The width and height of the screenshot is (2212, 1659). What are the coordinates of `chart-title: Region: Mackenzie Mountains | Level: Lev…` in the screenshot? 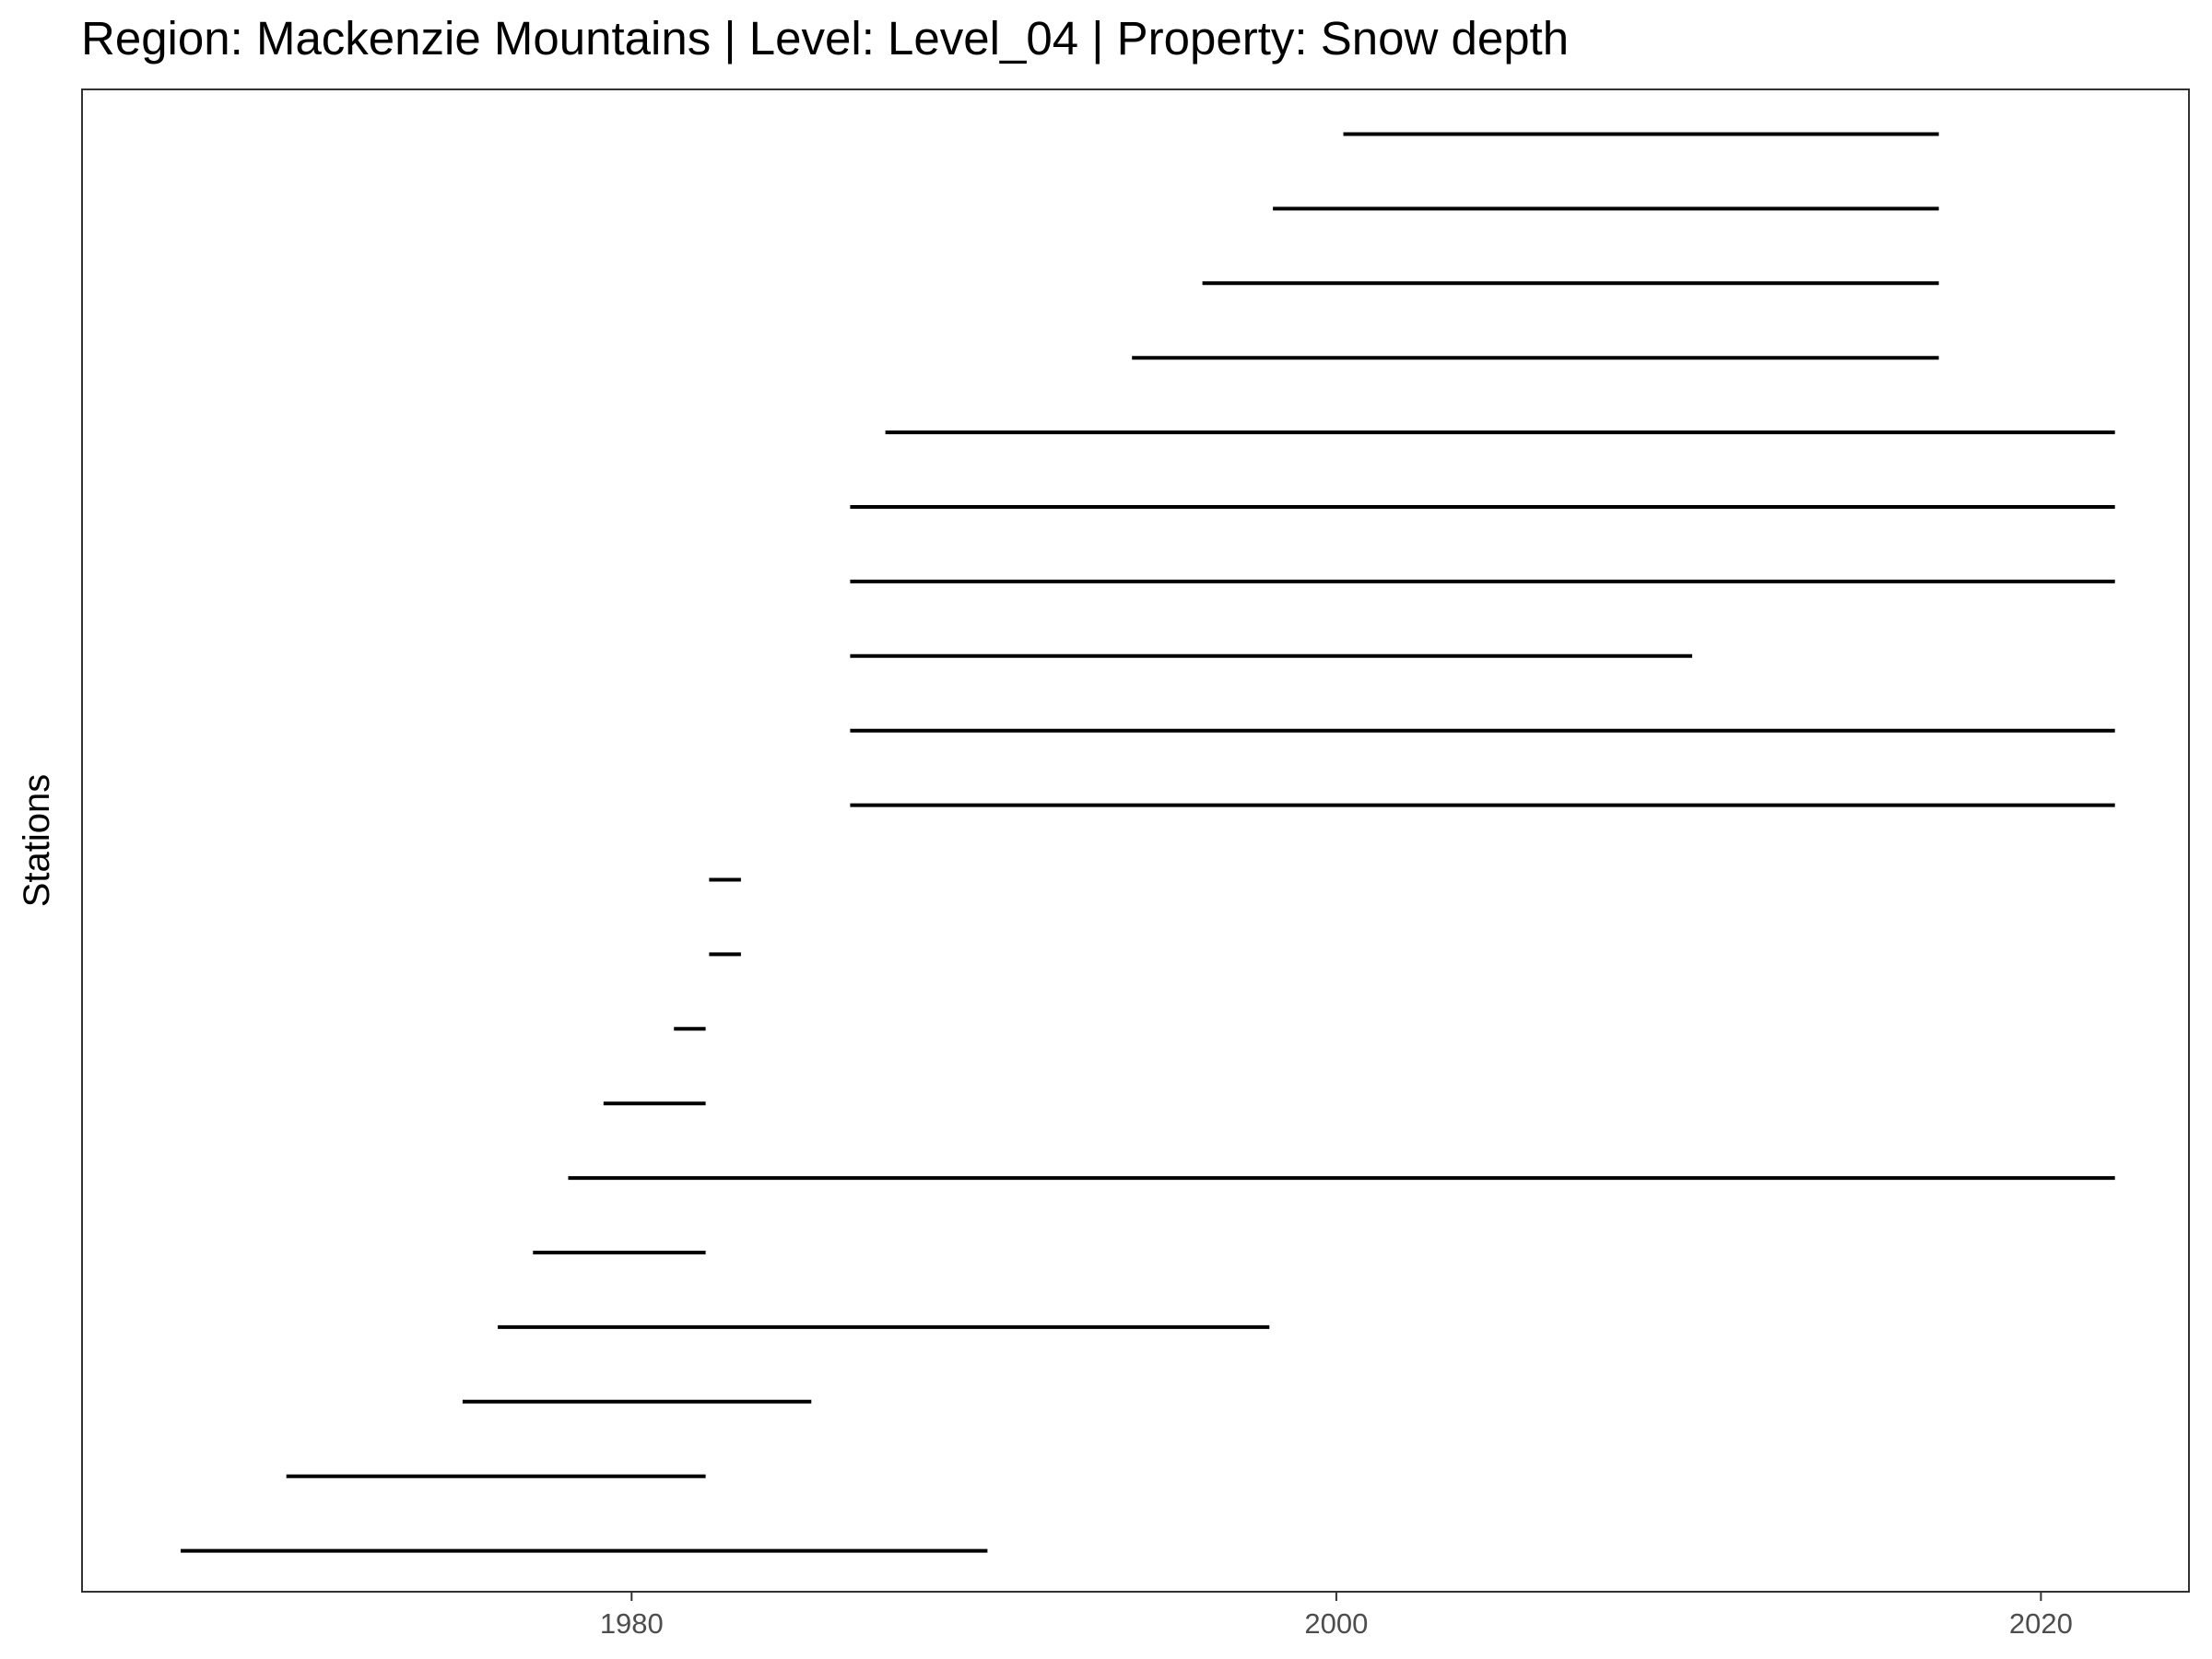 It's located at (825, 38).